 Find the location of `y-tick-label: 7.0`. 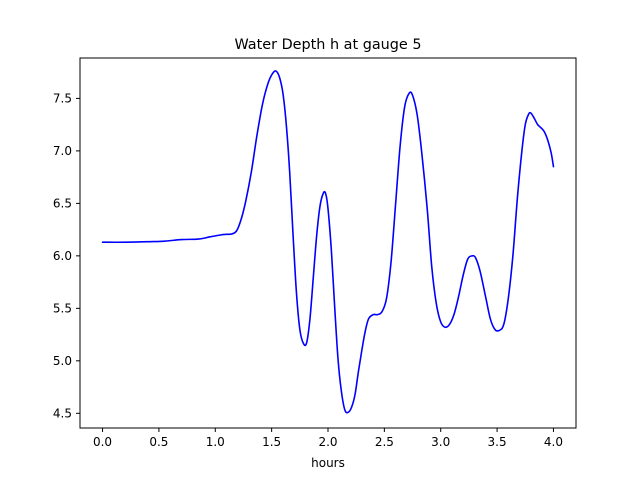

y-tick-label: 7.0 is located at coordinates (62, 151).